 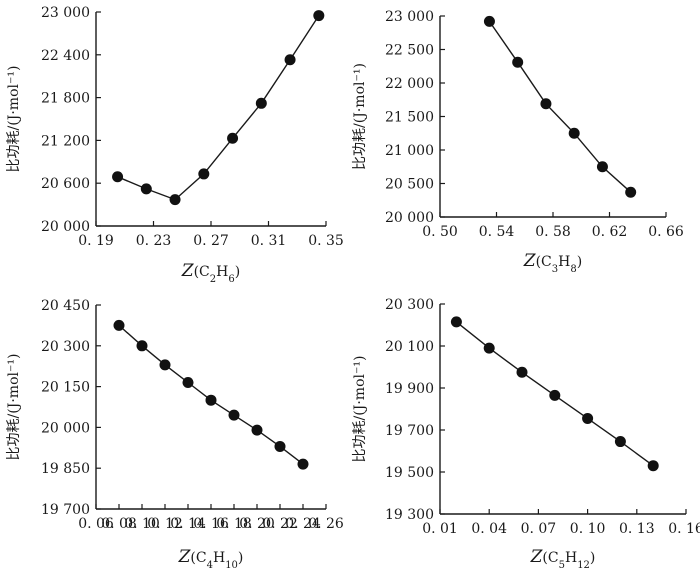 What do you see at coordinates (188, 524) in the screenshot?
I see `x-tick-label: 0. 14` at bounding box center [188, 524].